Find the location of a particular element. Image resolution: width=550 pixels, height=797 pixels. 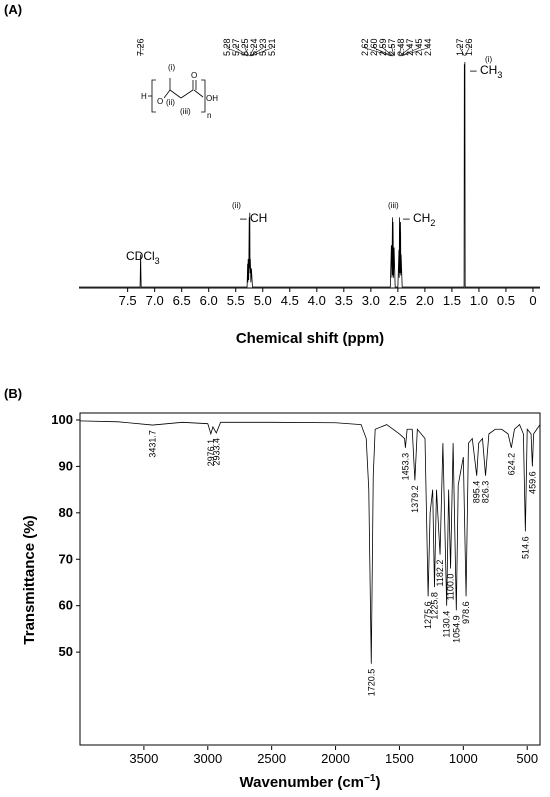

x-tick-label: 4.0 is located at coordinates (317, 300).